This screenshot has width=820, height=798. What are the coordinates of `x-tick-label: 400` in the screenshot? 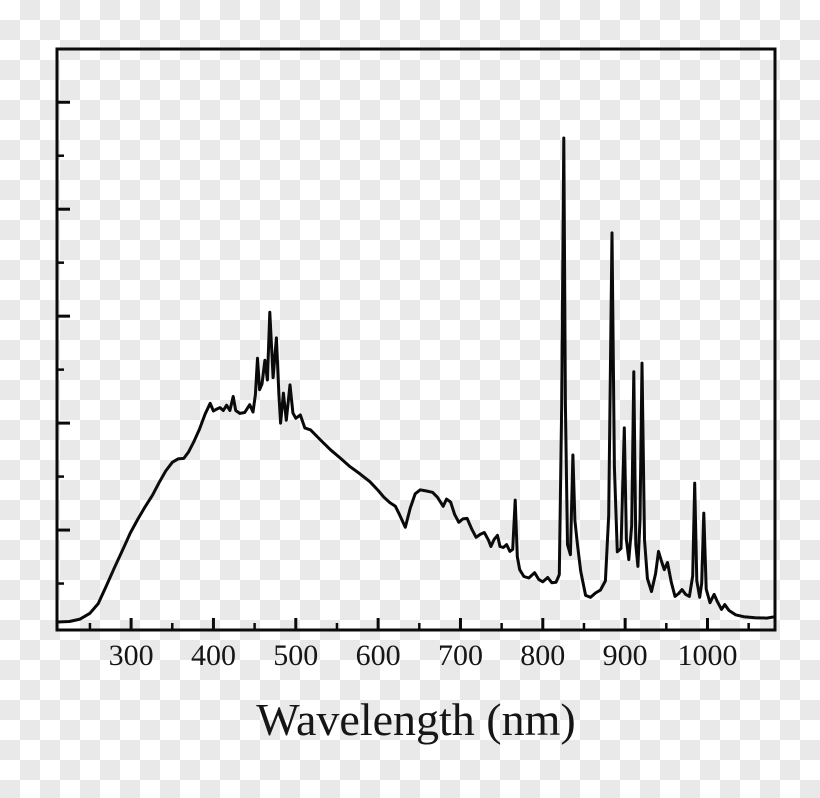 It's located at (213, 655).